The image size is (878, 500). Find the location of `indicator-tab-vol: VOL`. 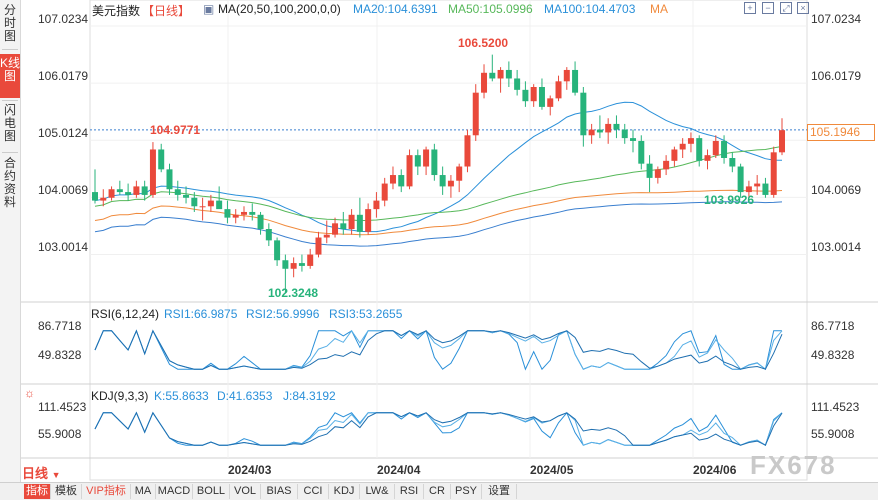

indicator-tab-vol: VOL is located at coordinates (245, 491).